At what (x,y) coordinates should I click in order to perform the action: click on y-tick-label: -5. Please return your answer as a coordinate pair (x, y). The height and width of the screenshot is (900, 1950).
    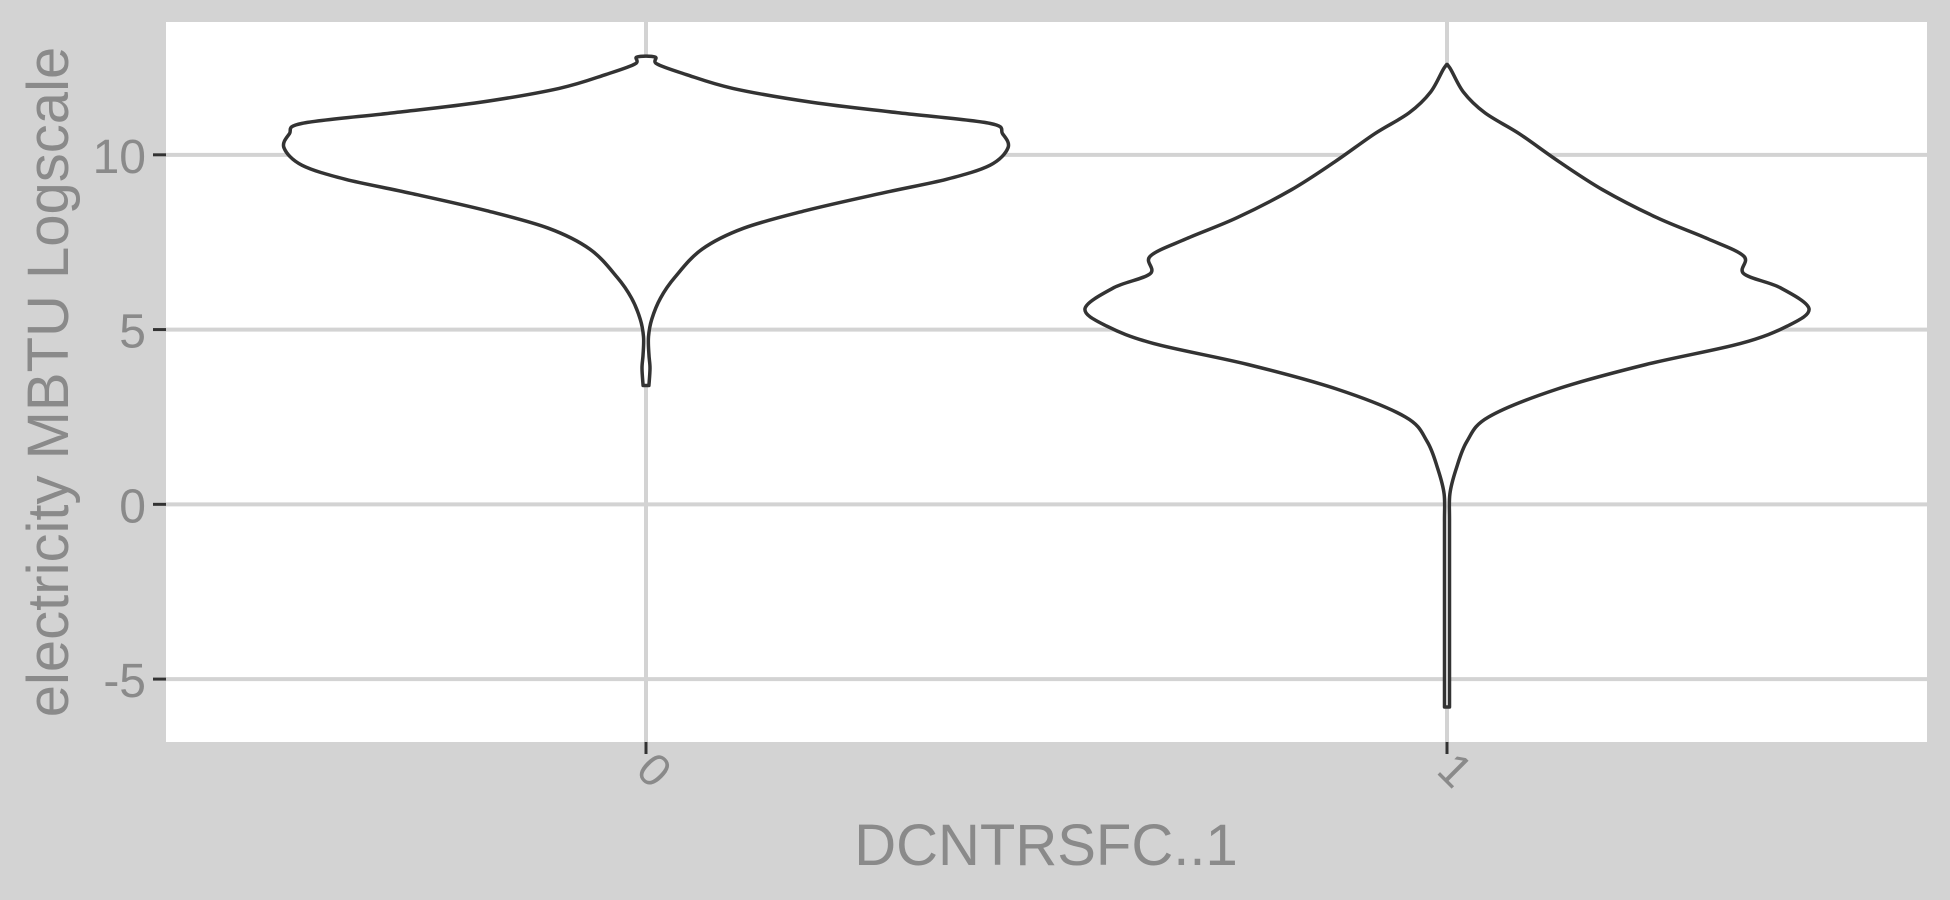
    Looking at the image, I should click on (124, 681).